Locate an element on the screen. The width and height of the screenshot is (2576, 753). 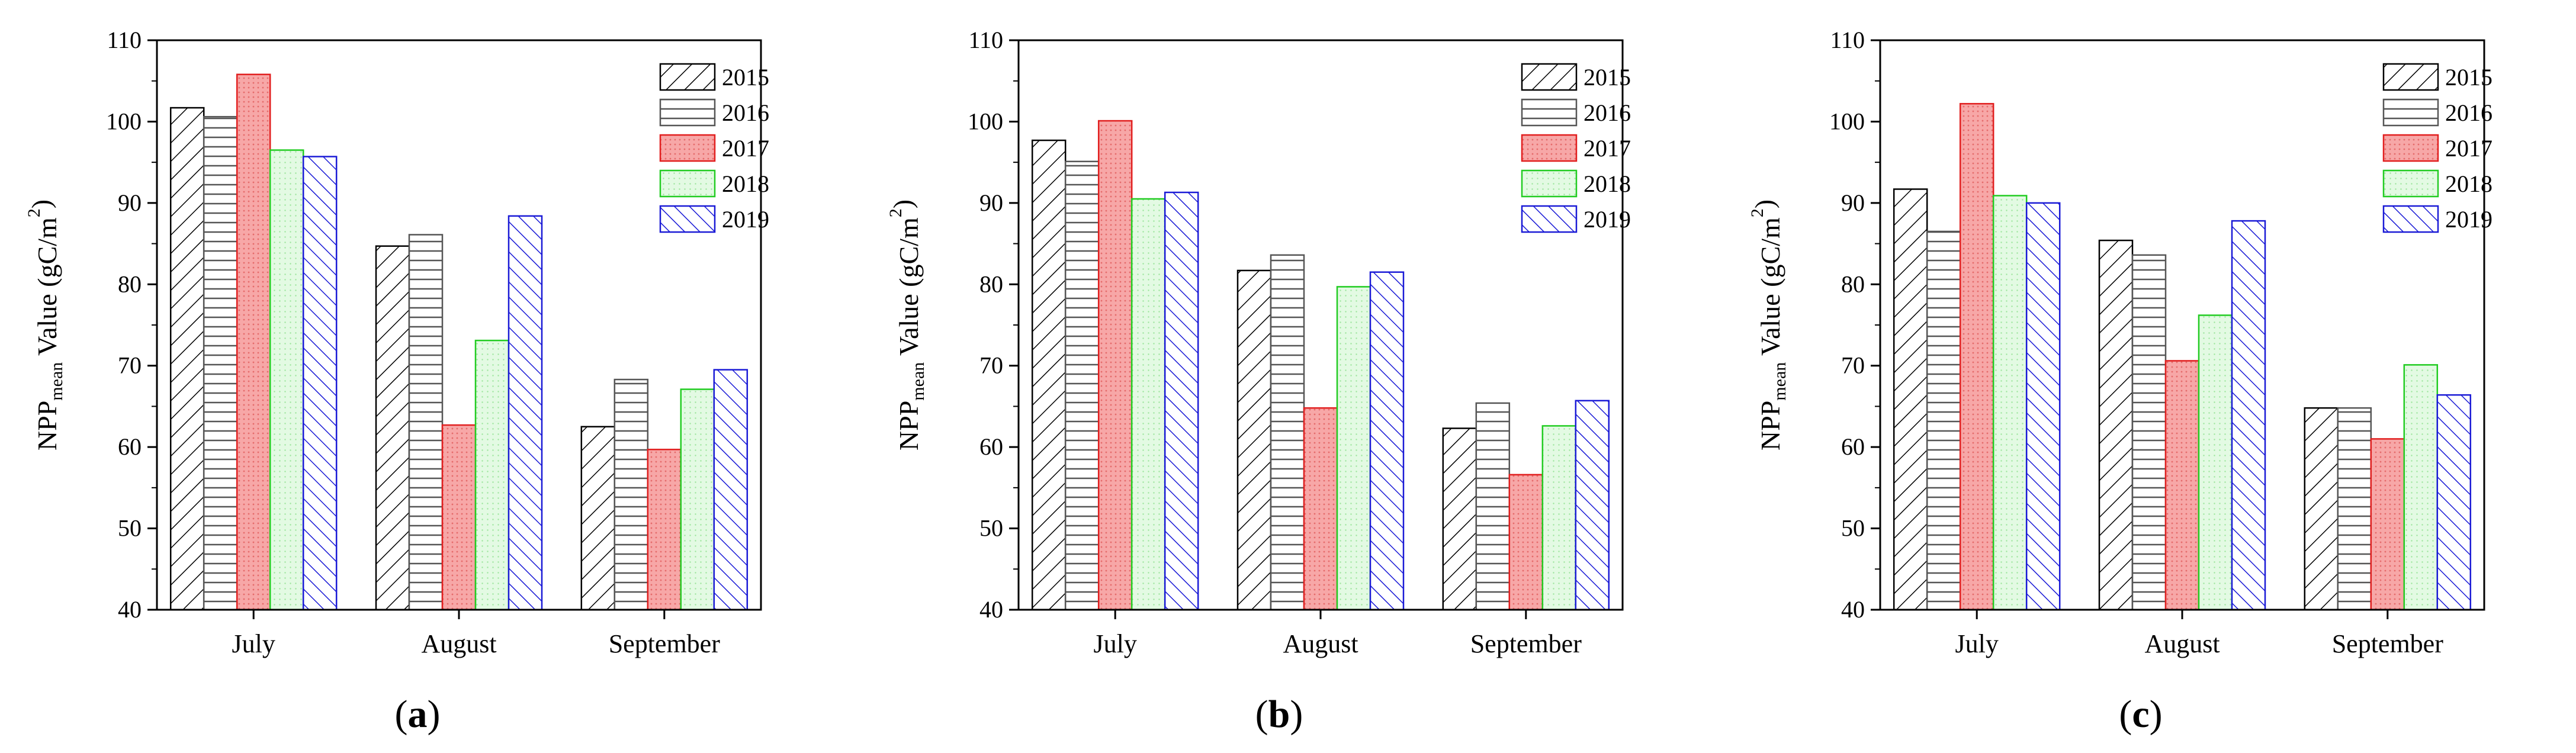
bar-a-august-2018 is located at coordinates (492, 475).